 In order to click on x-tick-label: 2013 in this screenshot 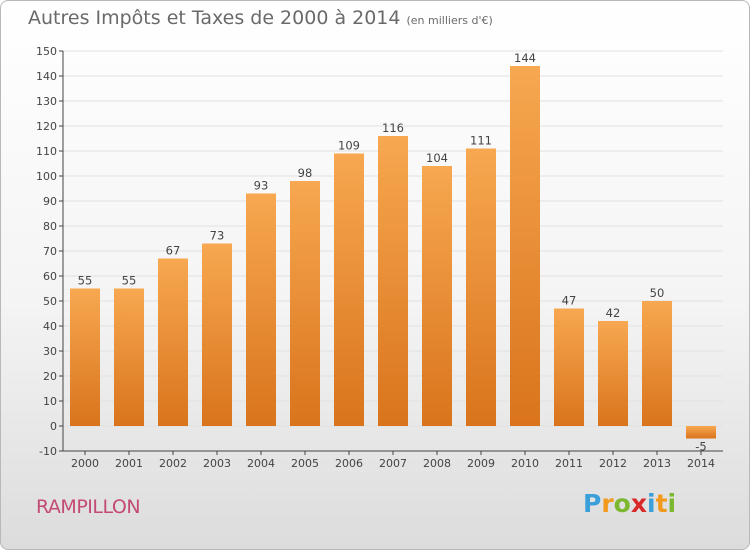, I will do `click(657, 463)`.